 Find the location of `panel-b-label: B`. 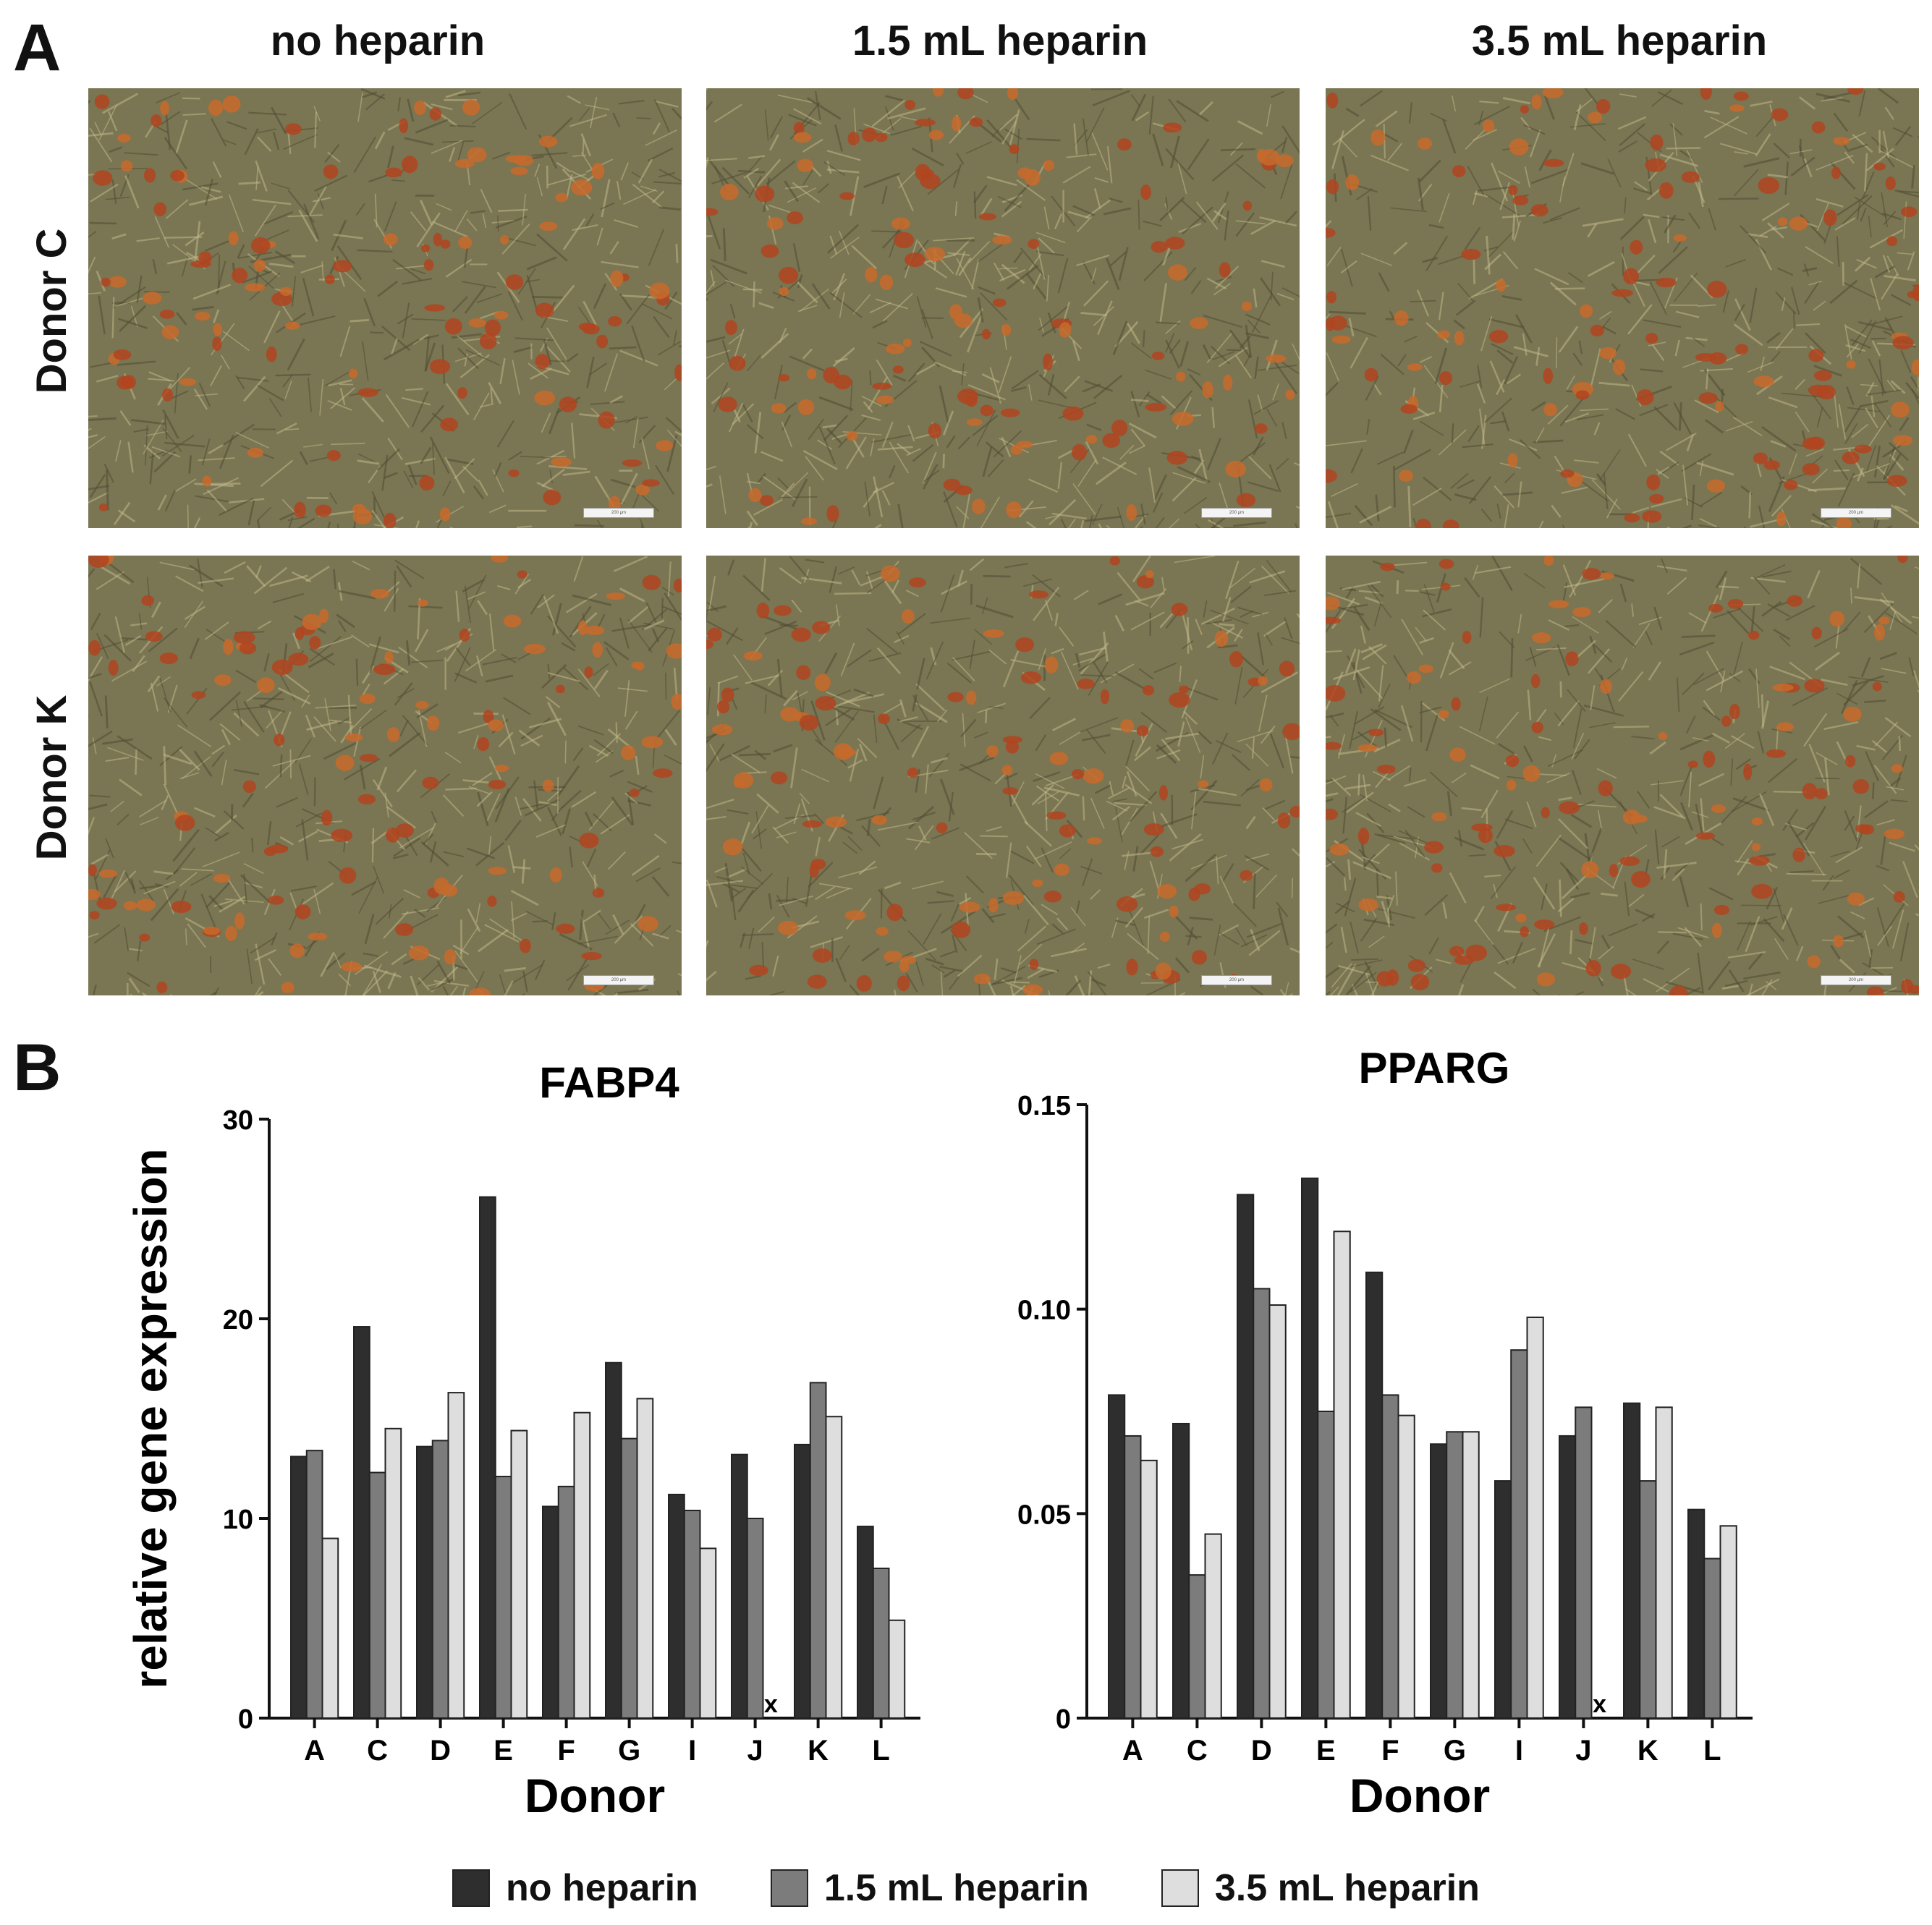

panel-b-label: B is located at coordinates (37, 1068).